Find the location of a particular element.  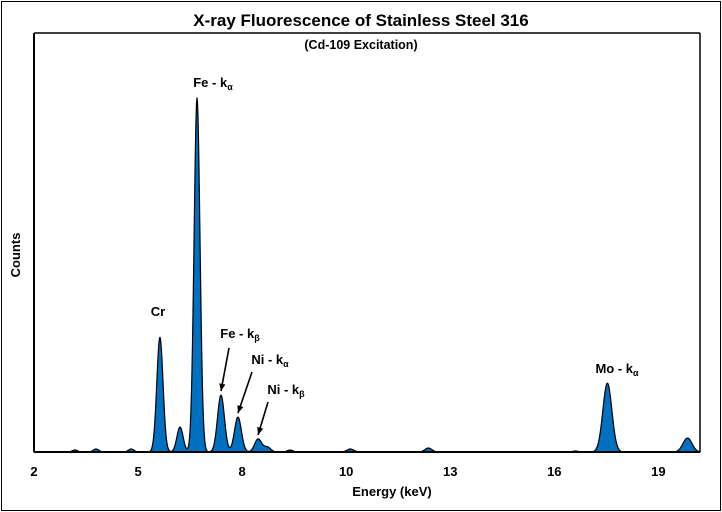

x-tick-label: 13 is located at coordinates (450, 471).